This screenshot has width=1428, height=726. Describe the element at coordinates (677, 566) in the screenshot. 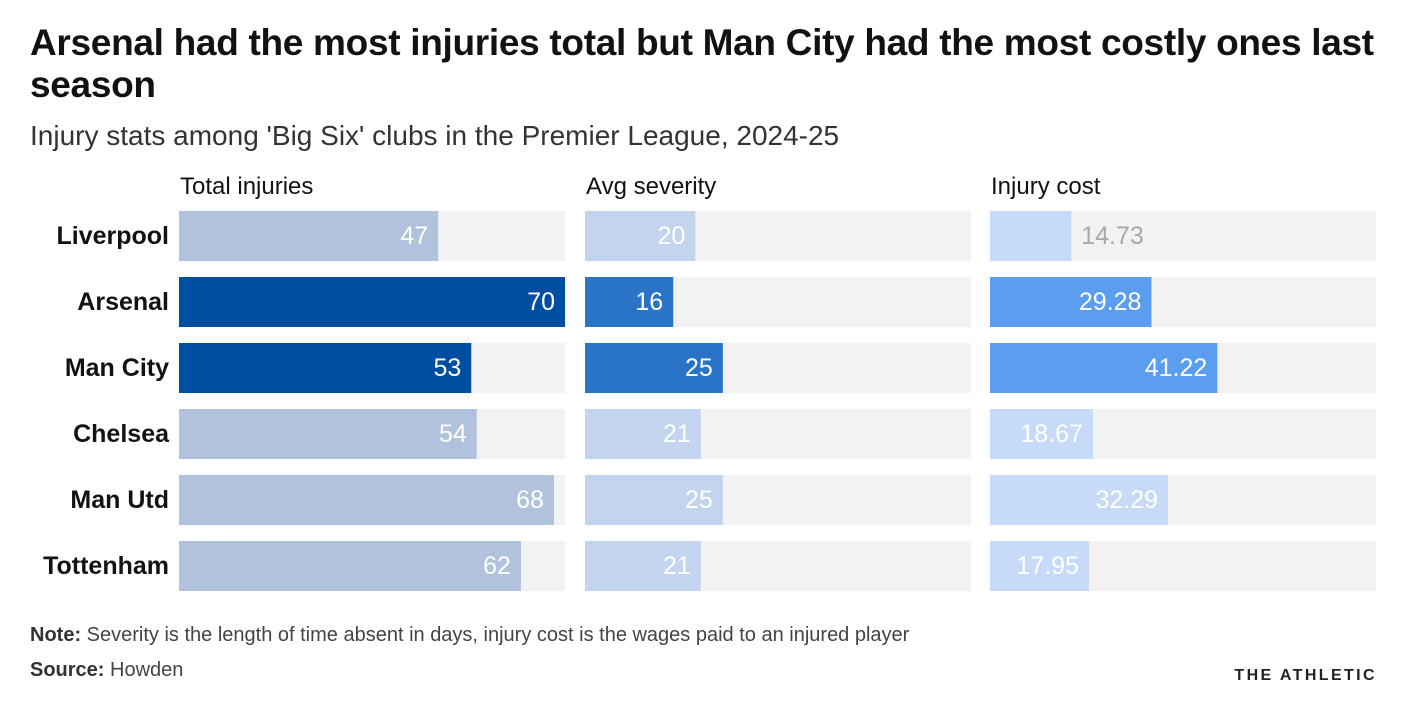

I see `data-label-avg-severity-tottenham: 21` at that location.